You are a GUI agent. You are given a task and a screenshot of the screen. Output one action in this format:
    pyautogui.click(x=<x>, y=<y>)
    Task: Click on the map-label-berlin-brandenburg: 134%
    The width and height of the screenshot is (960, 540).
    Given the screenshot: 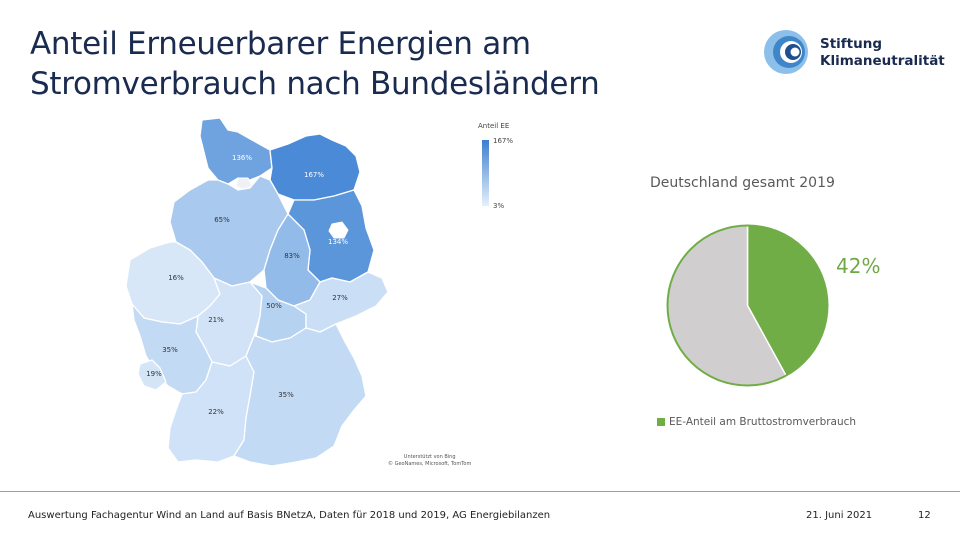 What is the action you would take?
    pyautogui.click(x=338, y=242)
    